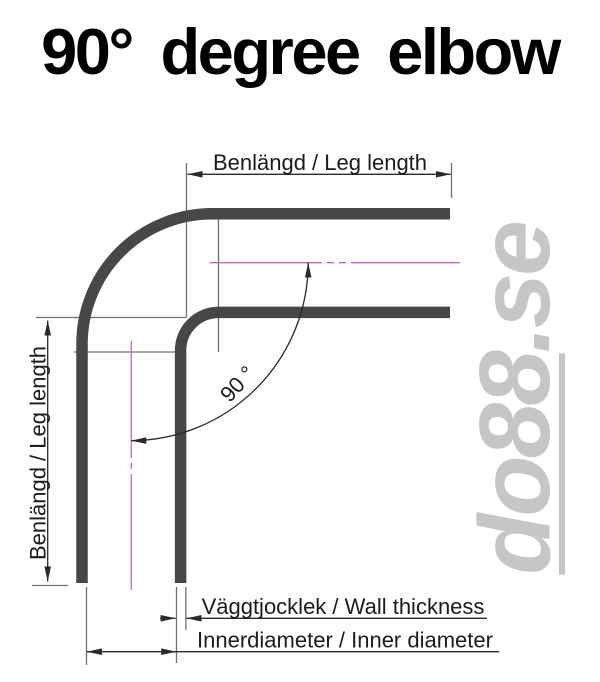  I want to click on label-wall-thickness: Väggtjocklek / Wall thickness, so click(343, 606).